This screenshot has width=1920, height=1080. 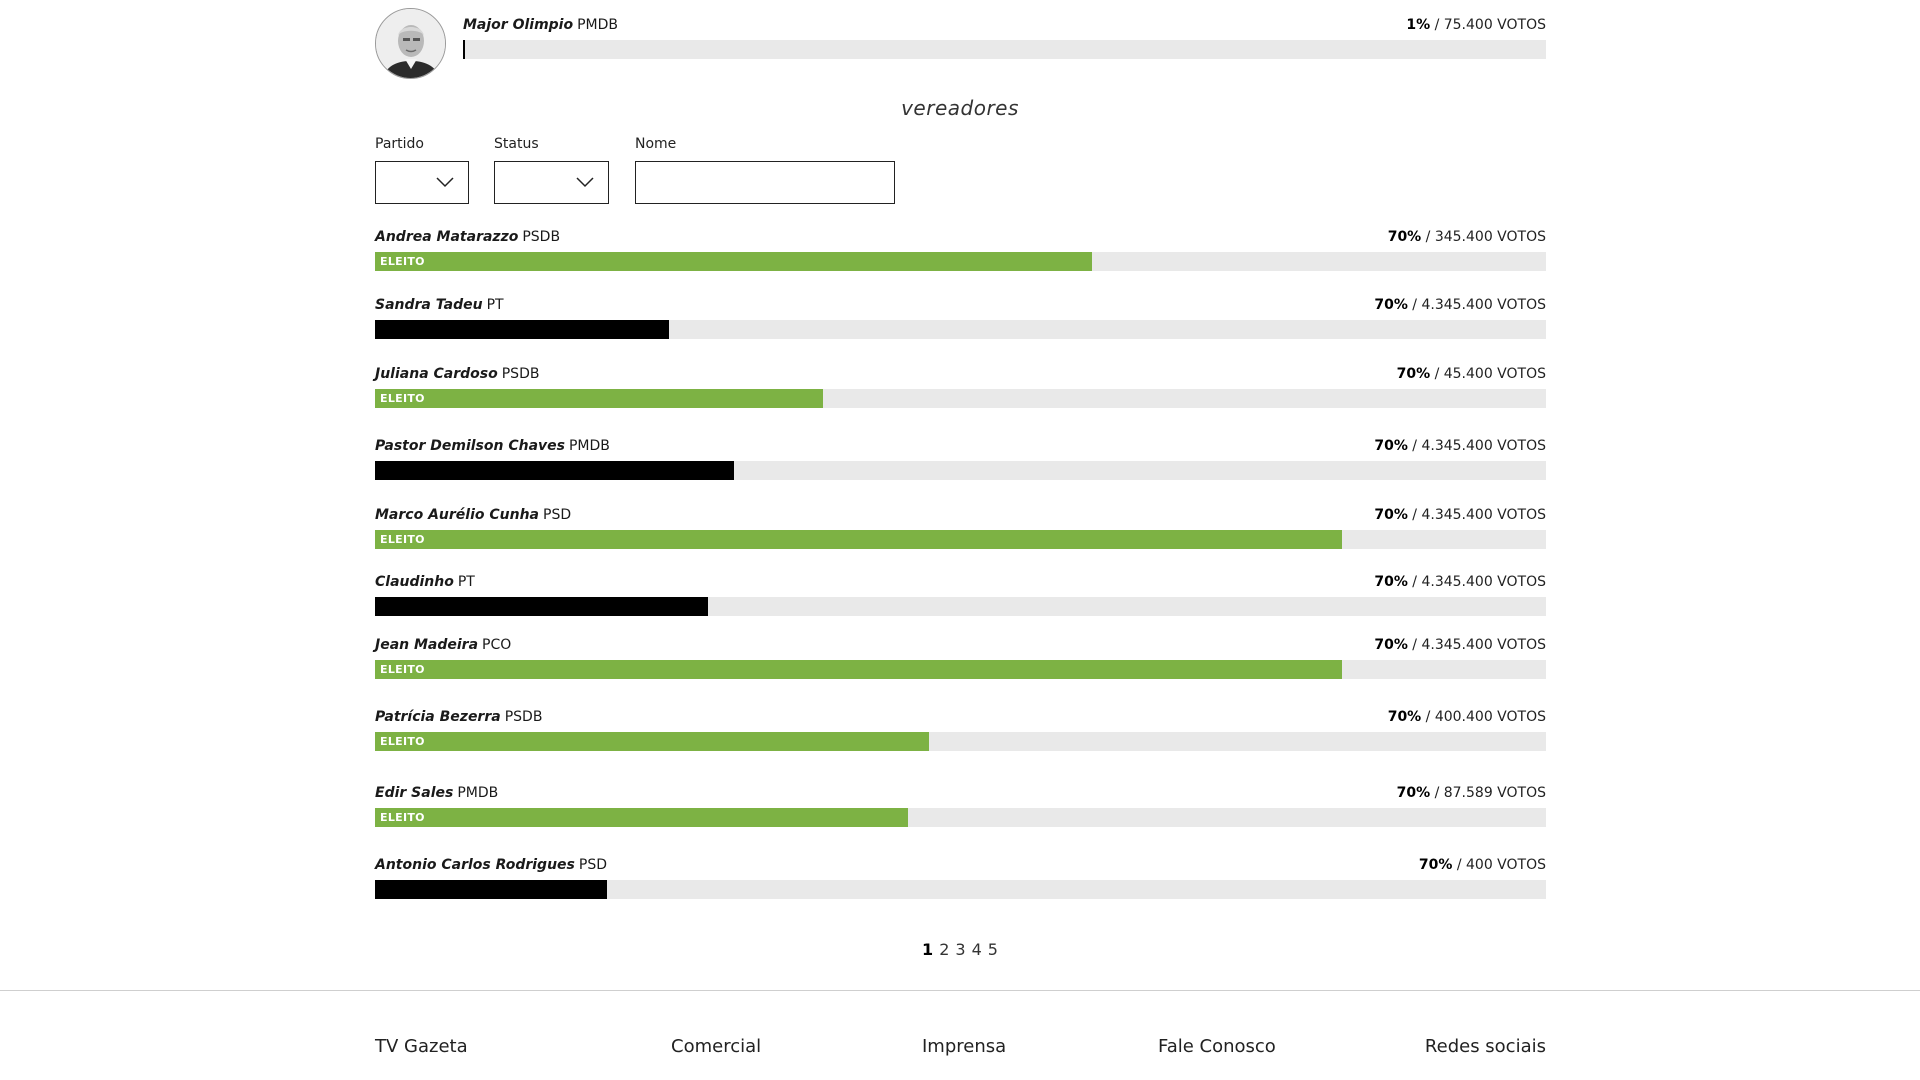 I want to click on candidate-row: Claudinho PT 70% / 4.345.400 VOTOS, so click(x=960, y=594).